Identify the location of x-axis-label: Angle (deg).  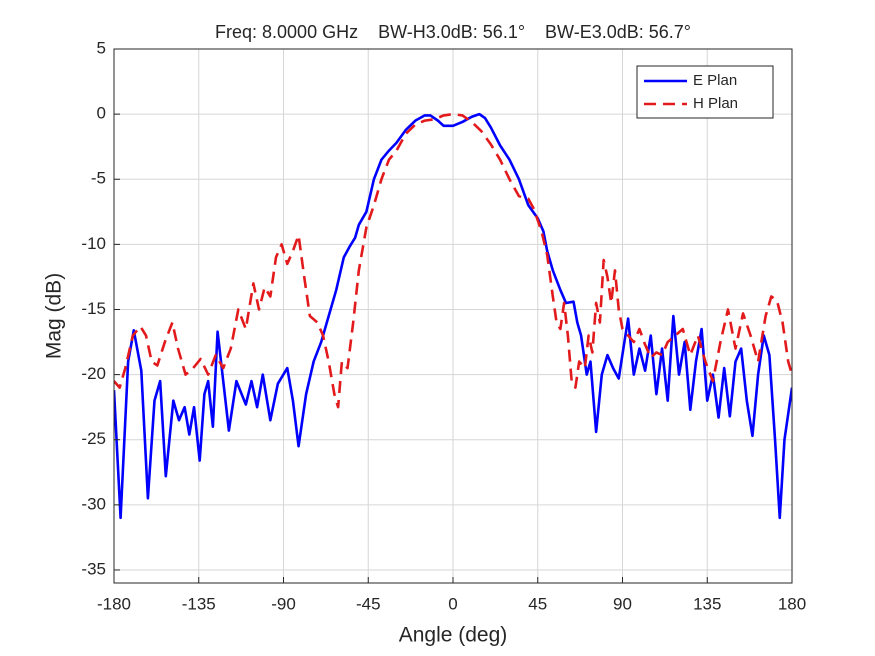
(453, 635).